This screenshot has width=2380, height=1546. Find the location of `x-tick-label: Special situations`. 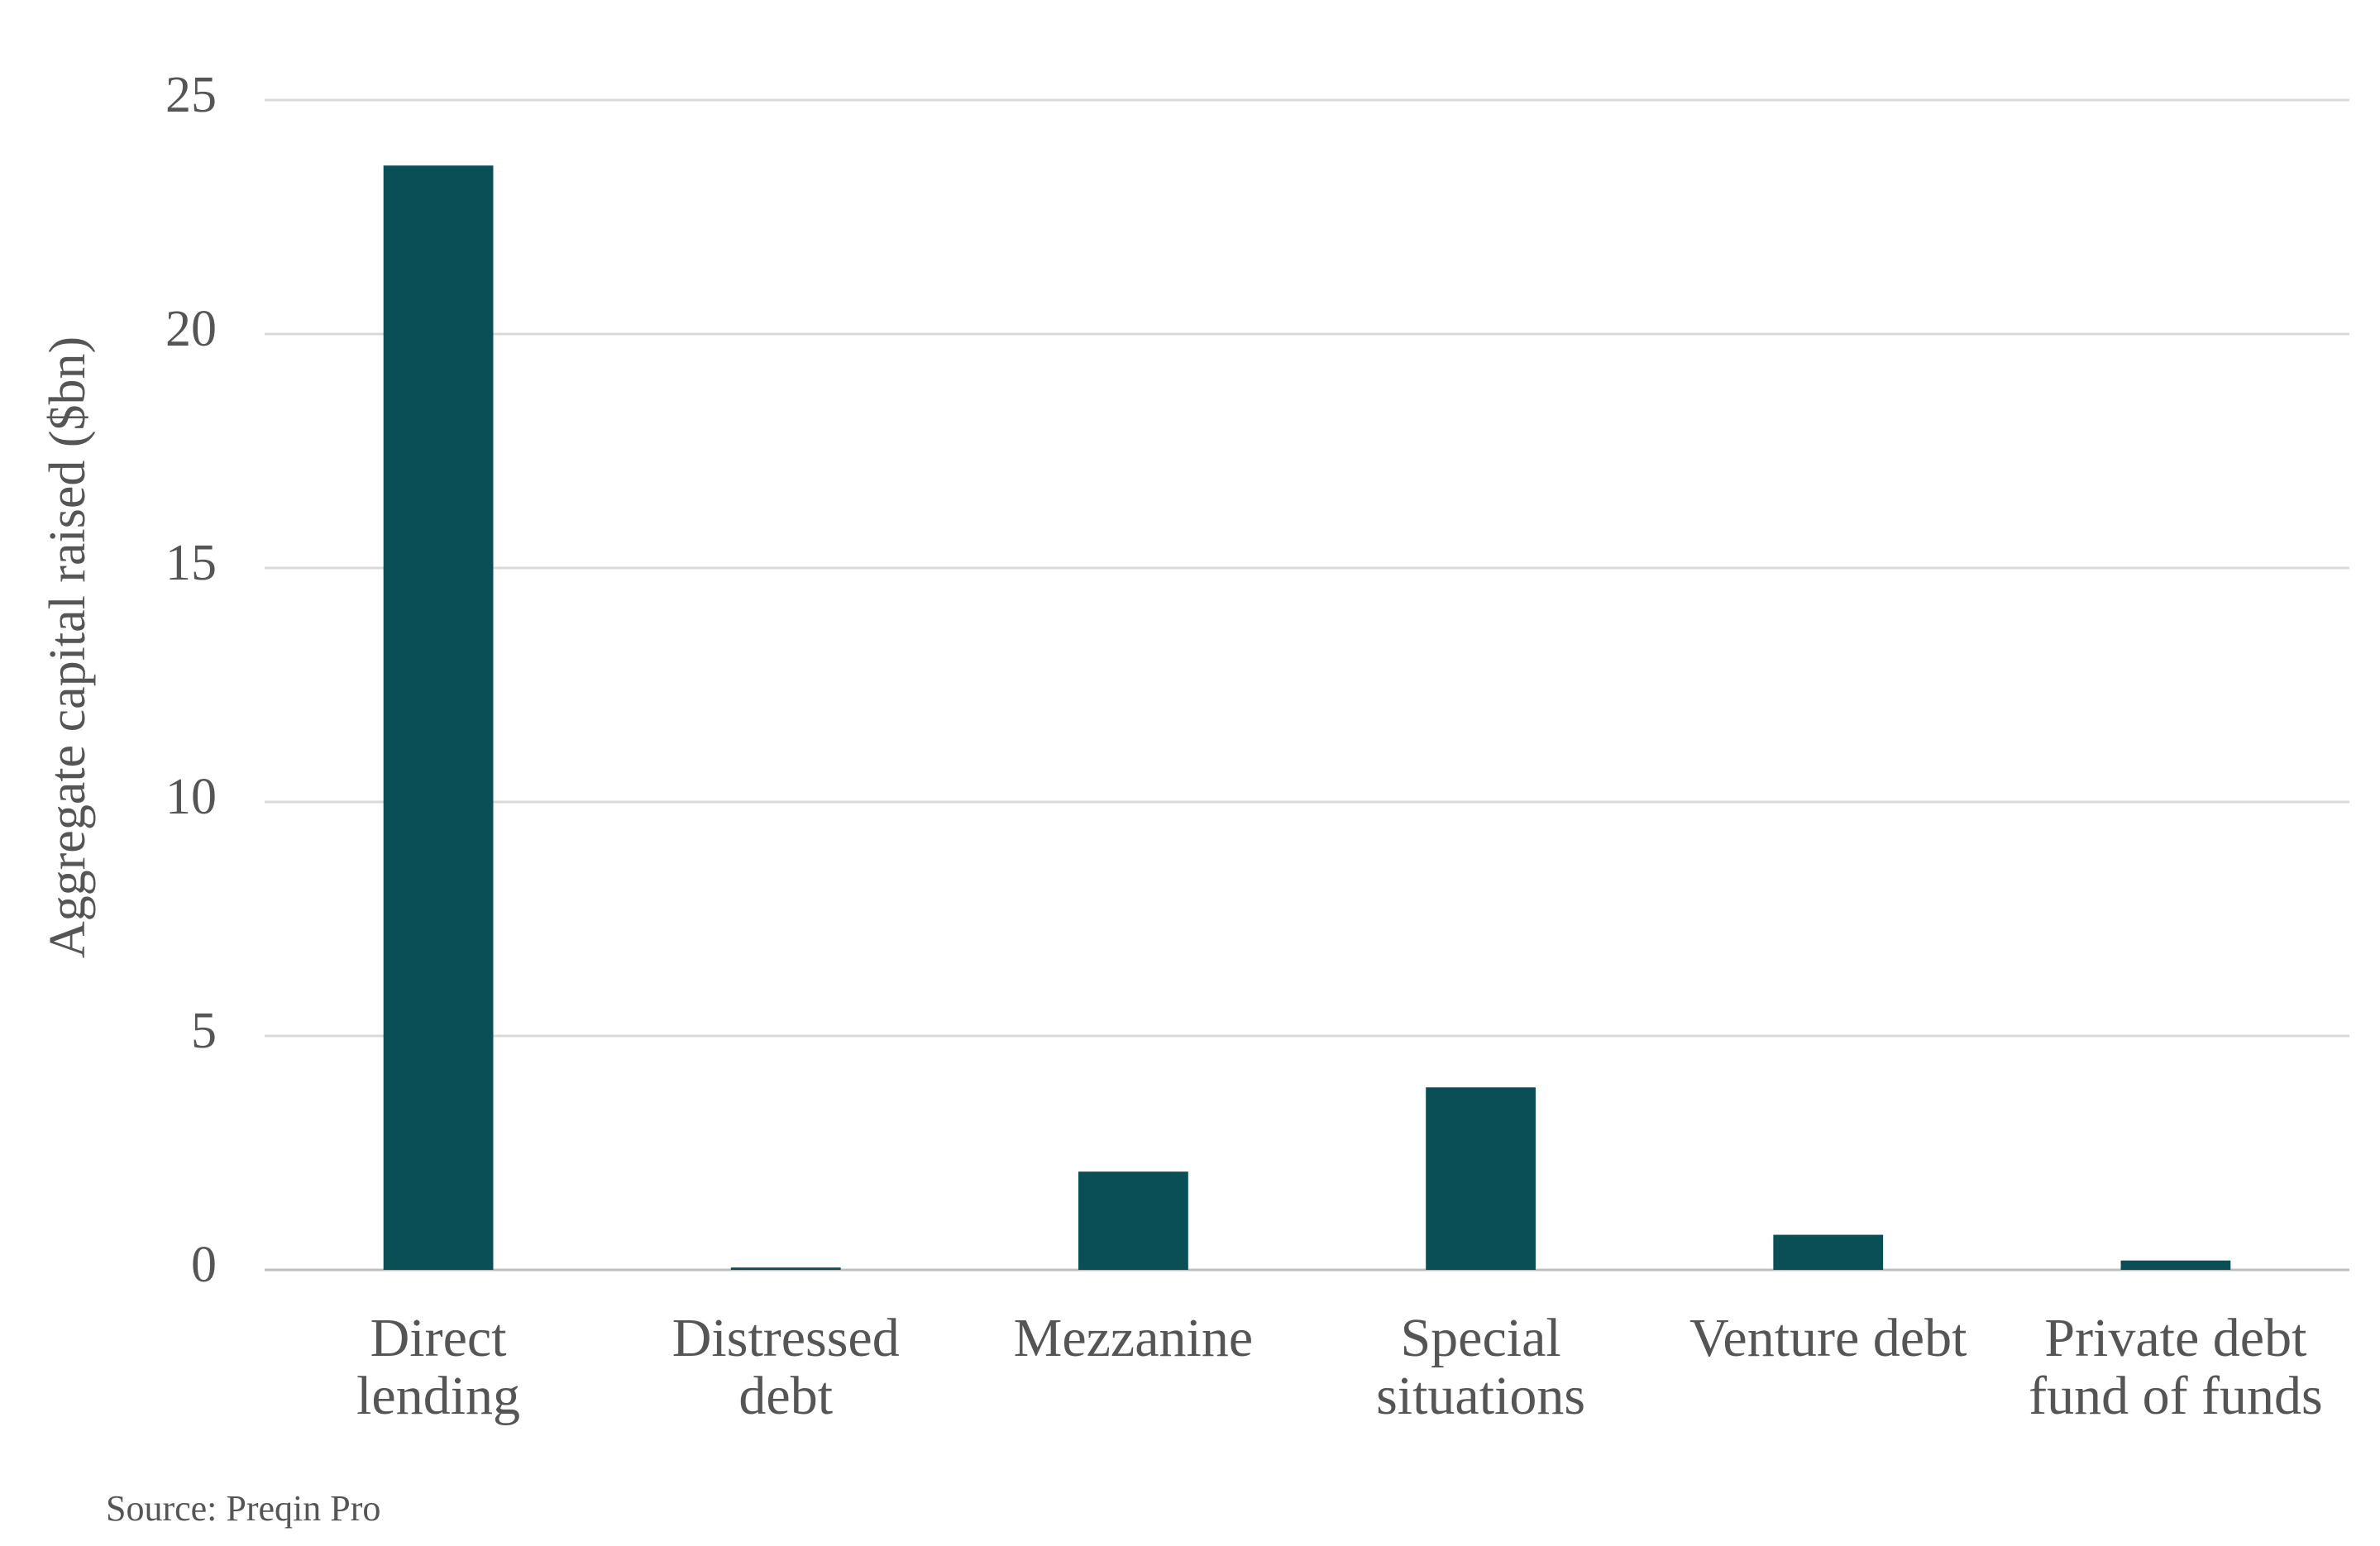

x-tick-label: Special situations is located at coordinates (1481, 1367).